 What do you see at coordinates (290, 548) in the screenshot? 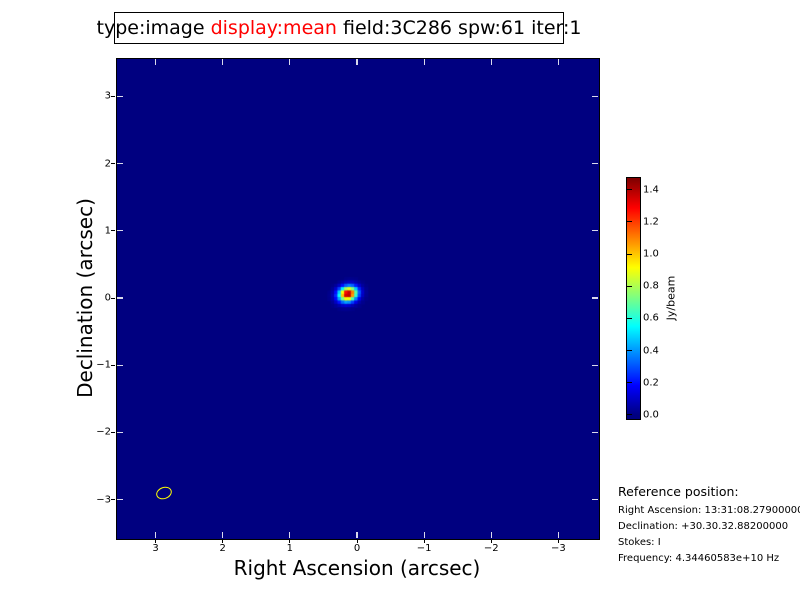
I see `x-tick-label: 1` at bounding box center [290, 548].